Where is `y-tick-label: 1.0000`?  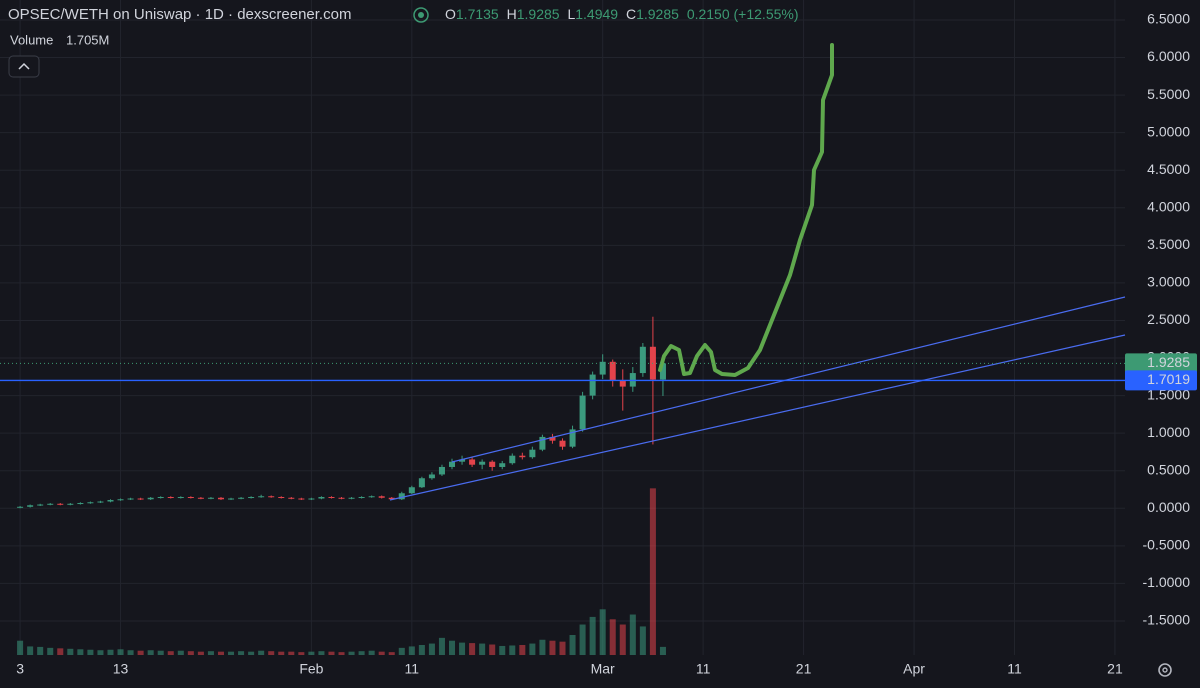 y-tick-label: 1.0000 is located at coordinates (1168, 432).